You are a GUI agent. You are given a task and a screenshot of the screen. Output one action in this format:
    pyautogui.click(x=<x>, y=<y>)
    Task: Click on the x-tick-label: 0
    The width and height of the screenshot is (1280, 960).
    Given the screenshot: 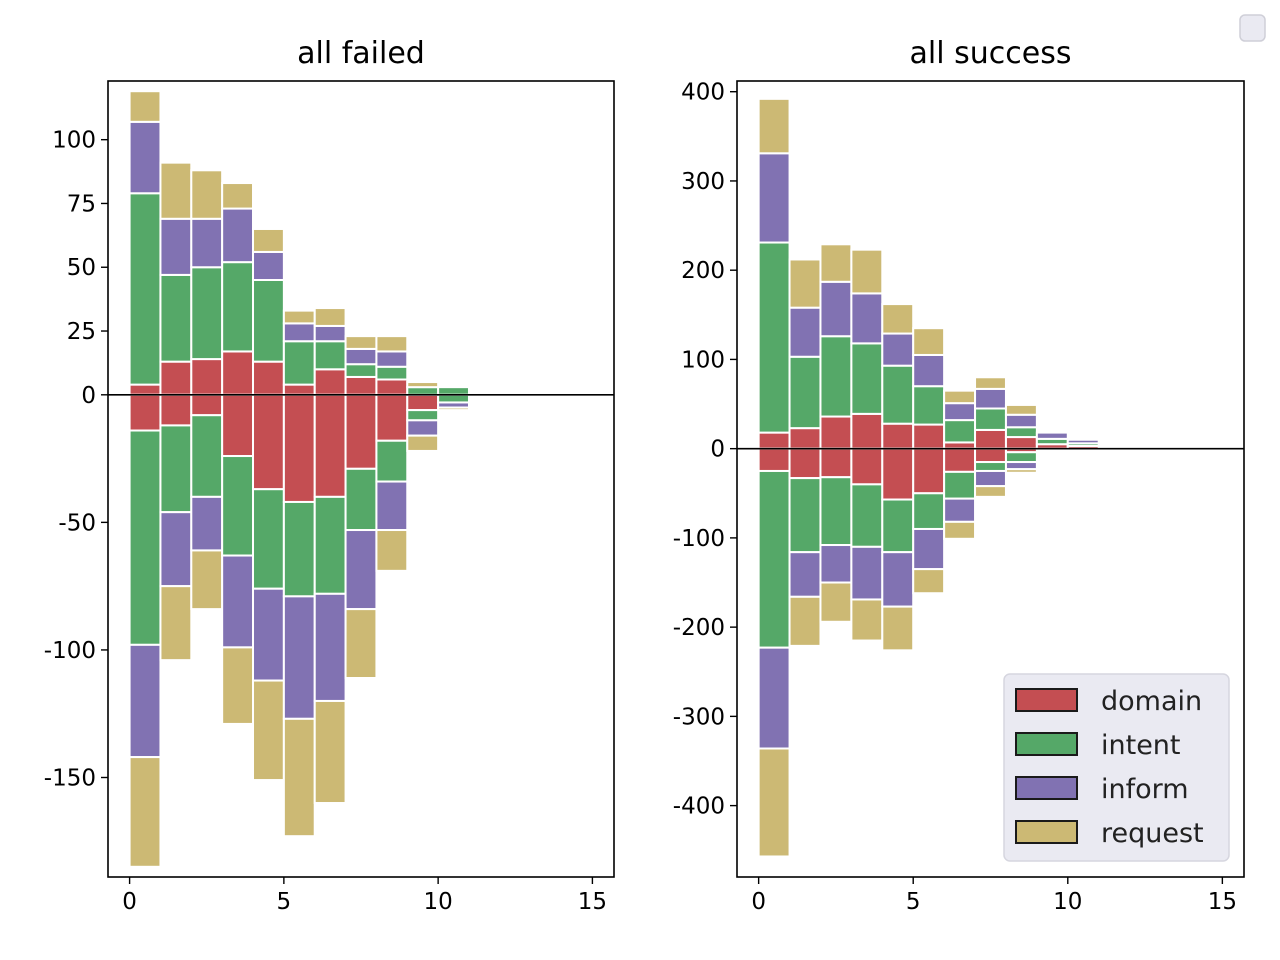 What is the action you would take?
    pyautogui.click(x=758, y=902)
    